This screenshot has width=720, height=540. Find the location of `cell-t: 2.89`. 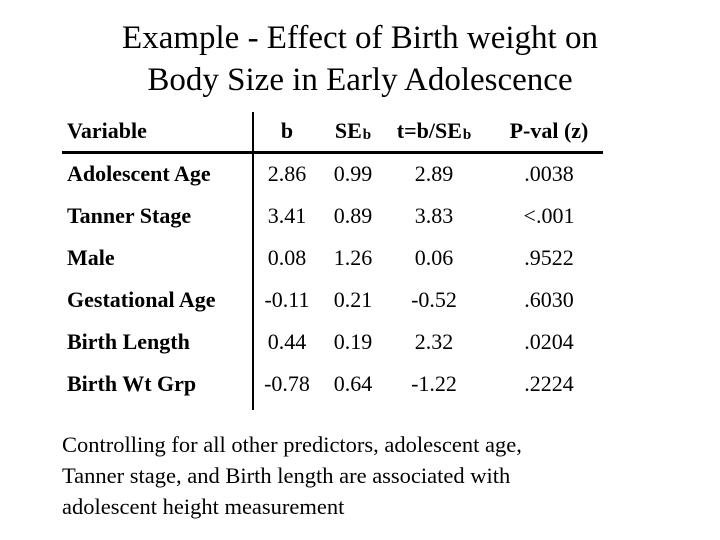

cell-t: 2.89 is located at coordinates (434, 173).